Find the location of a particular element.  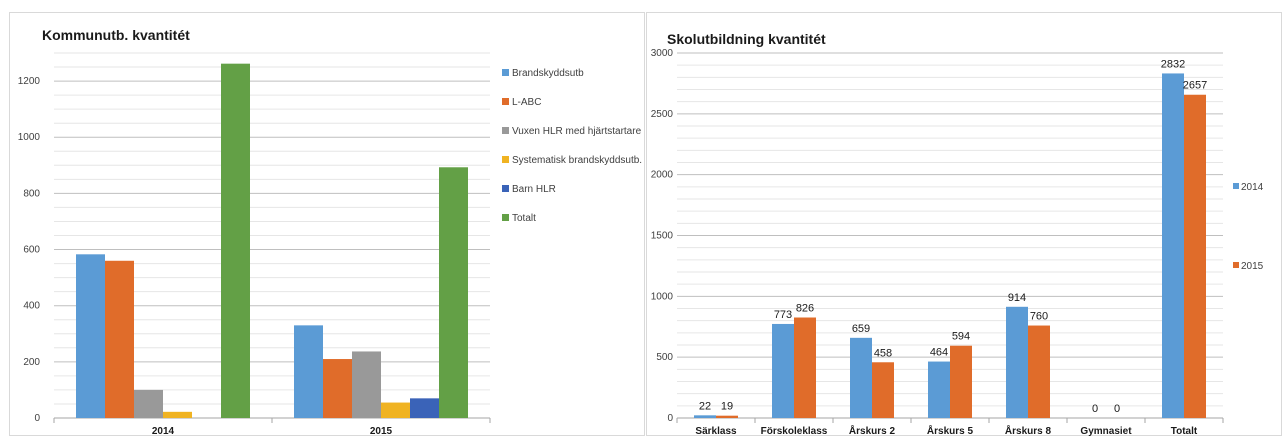

legend-swatch-totalt is located at coordinates (505, 217).